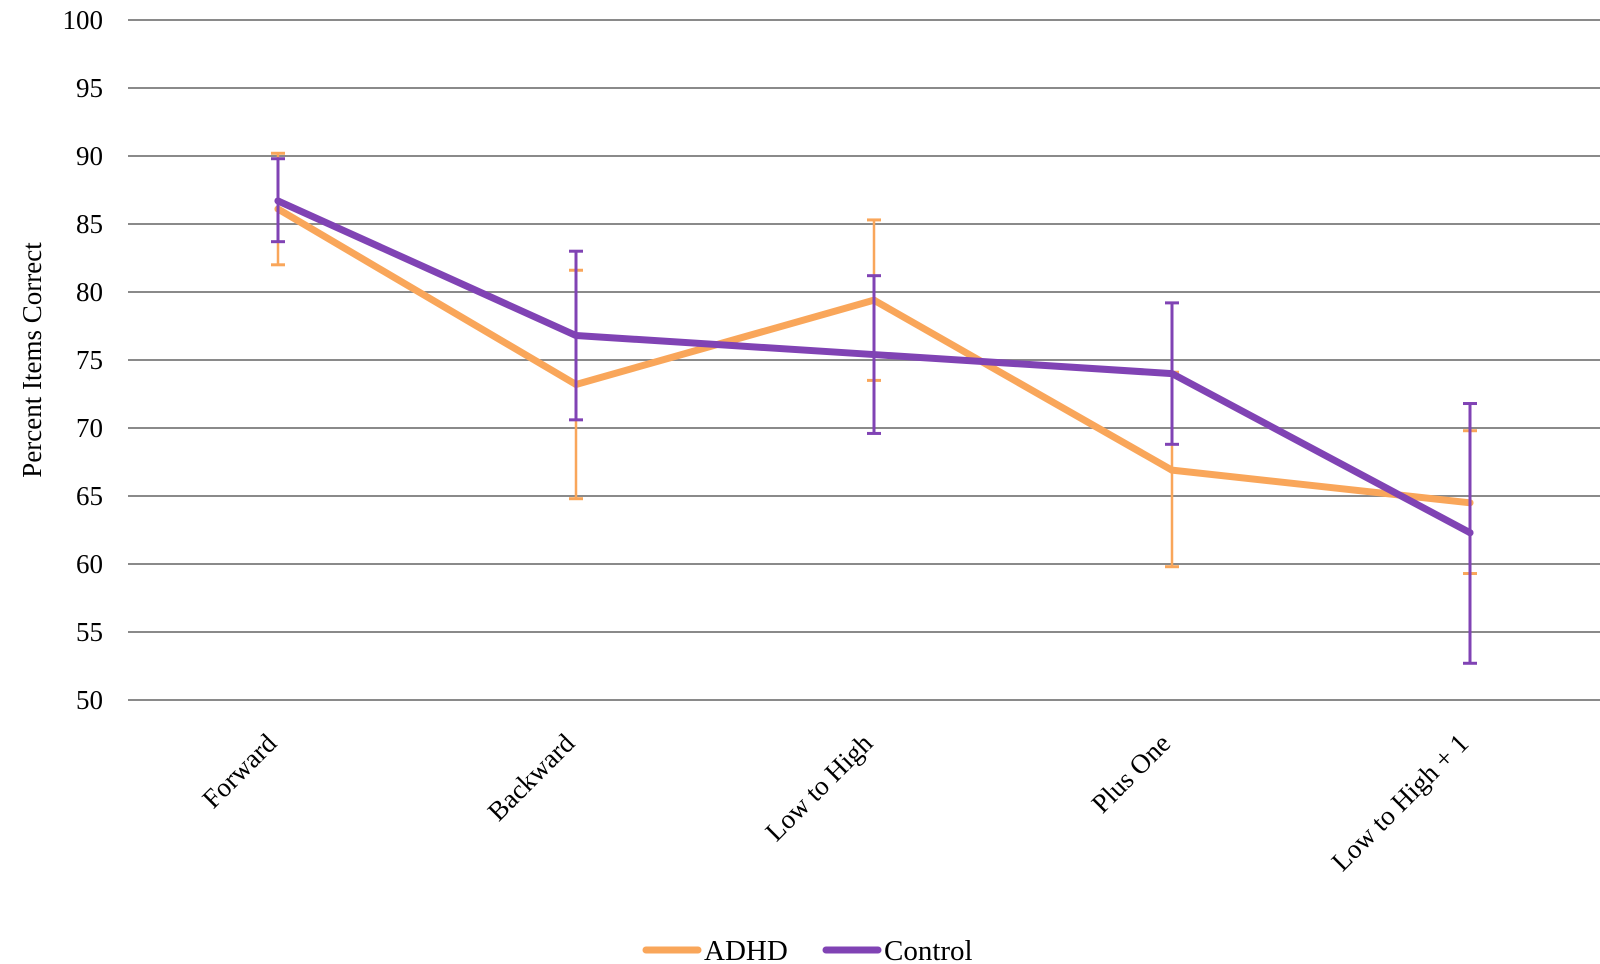 This screenshot has width=1600, height=964. What do you see at coordinates (818, 787) in the screenshot?
I see `x-tick-label: Low to High` at bounding box center [818, 787].